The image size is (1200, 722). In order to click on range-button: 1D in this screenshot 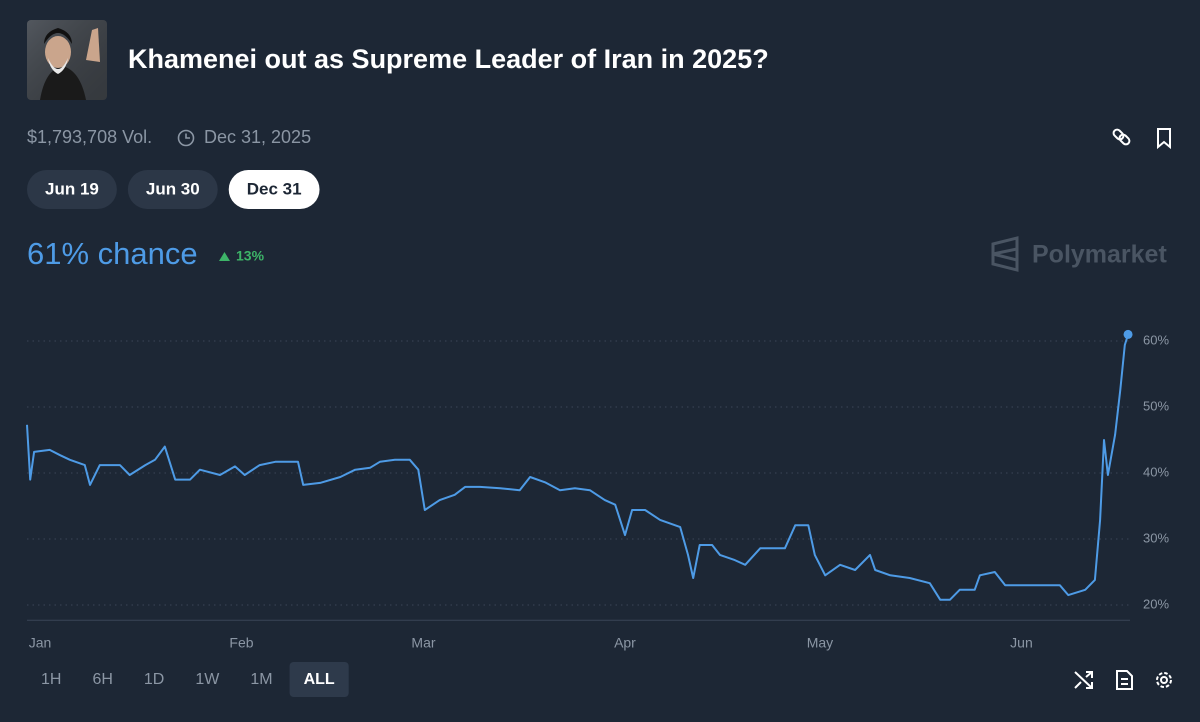, I will do `click(154, 679)`.